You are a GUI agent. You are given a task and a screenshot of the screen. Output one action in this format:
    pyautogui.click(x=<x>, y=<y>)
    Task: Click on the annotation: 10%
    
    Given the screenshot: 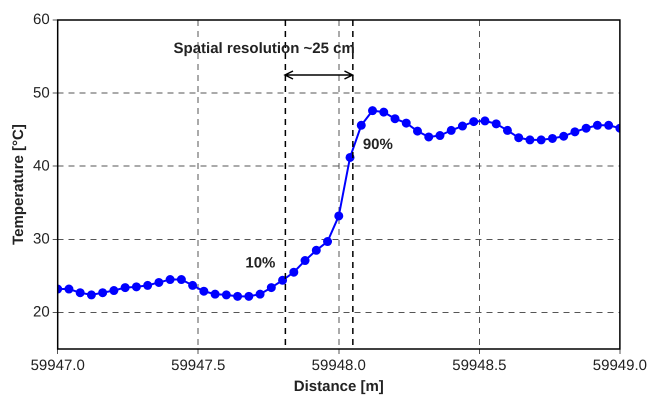 What is the action you would take?
    pyautogui.click(x=260, y=263)
    